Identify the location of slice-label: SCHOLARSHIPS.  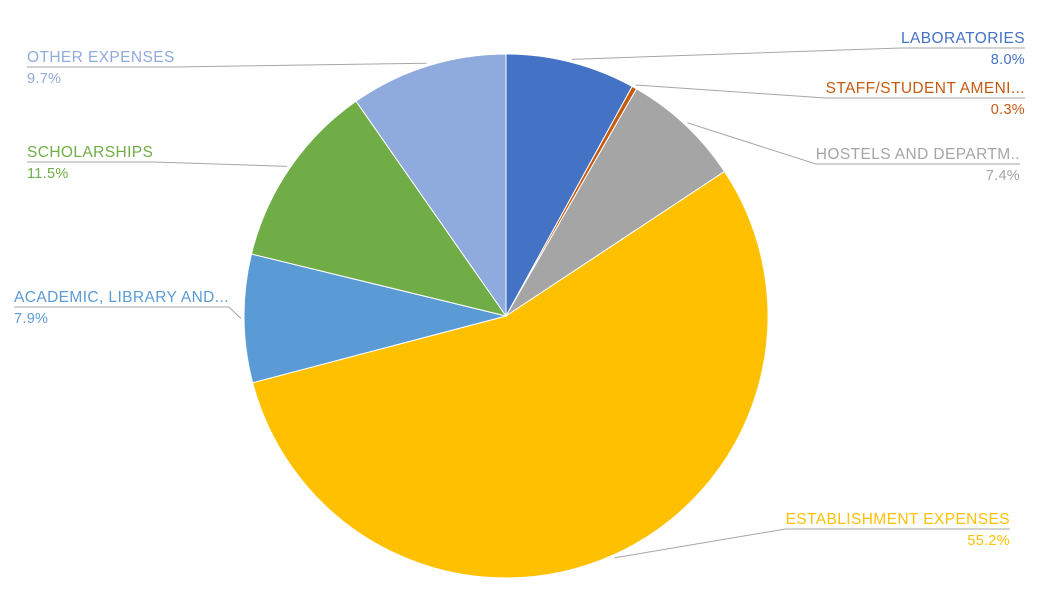
(90, 152).